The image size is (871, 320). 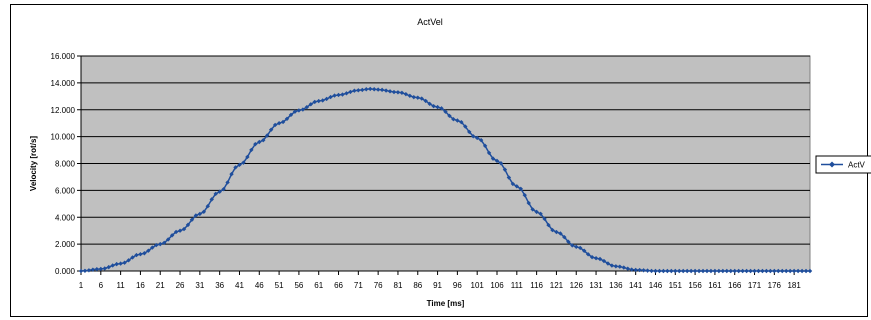 I want to click on x-tick-label: 71, so click(x=358, y=285).